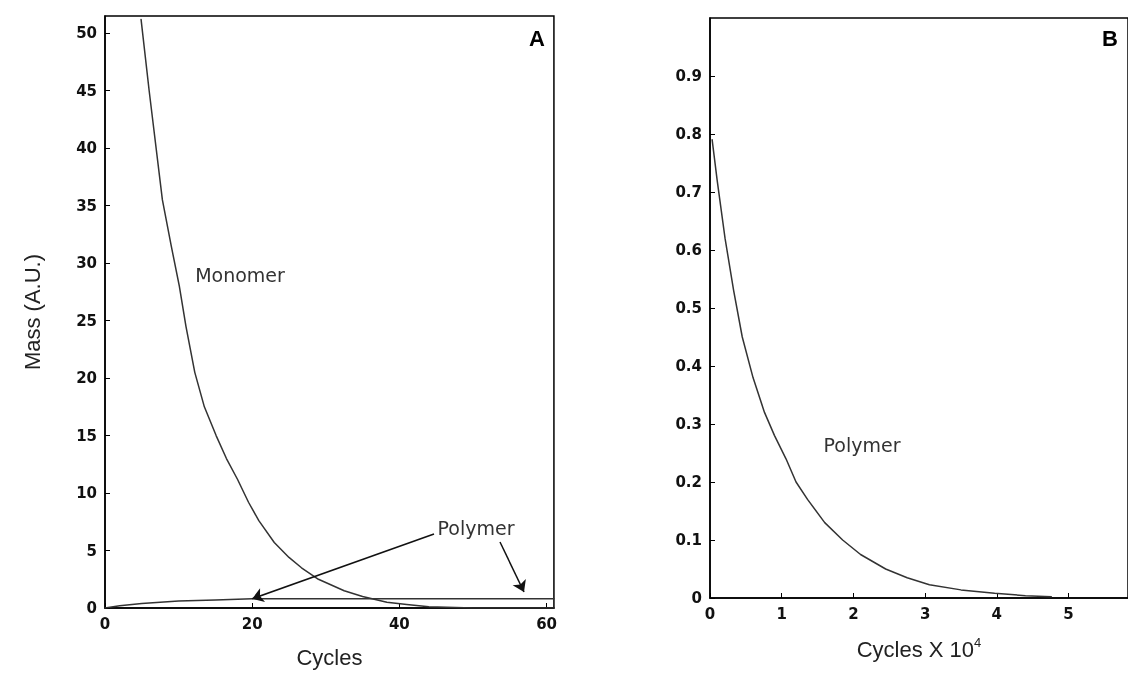 This screenshot has width=1128, height=685. What do you see at coordinates (86, 320) in the screenshot?
I see `y-tick-label: 25` at bounding box center [86, 320].